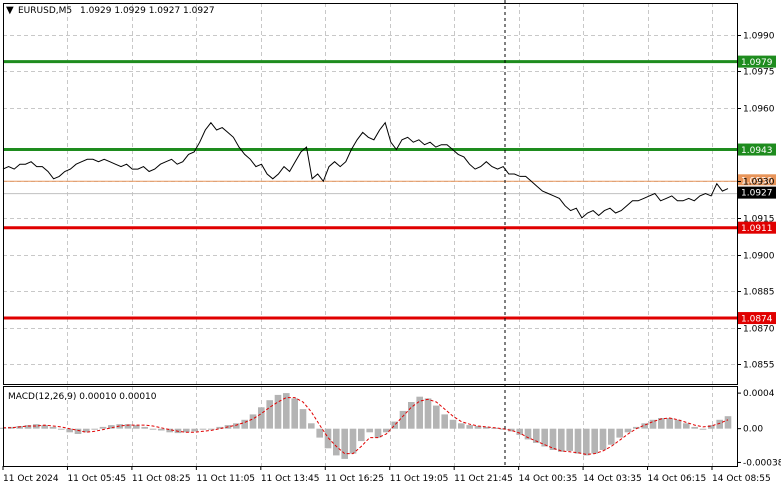  I want to click on y-tick-label: 1.0885, so click(759, 293).